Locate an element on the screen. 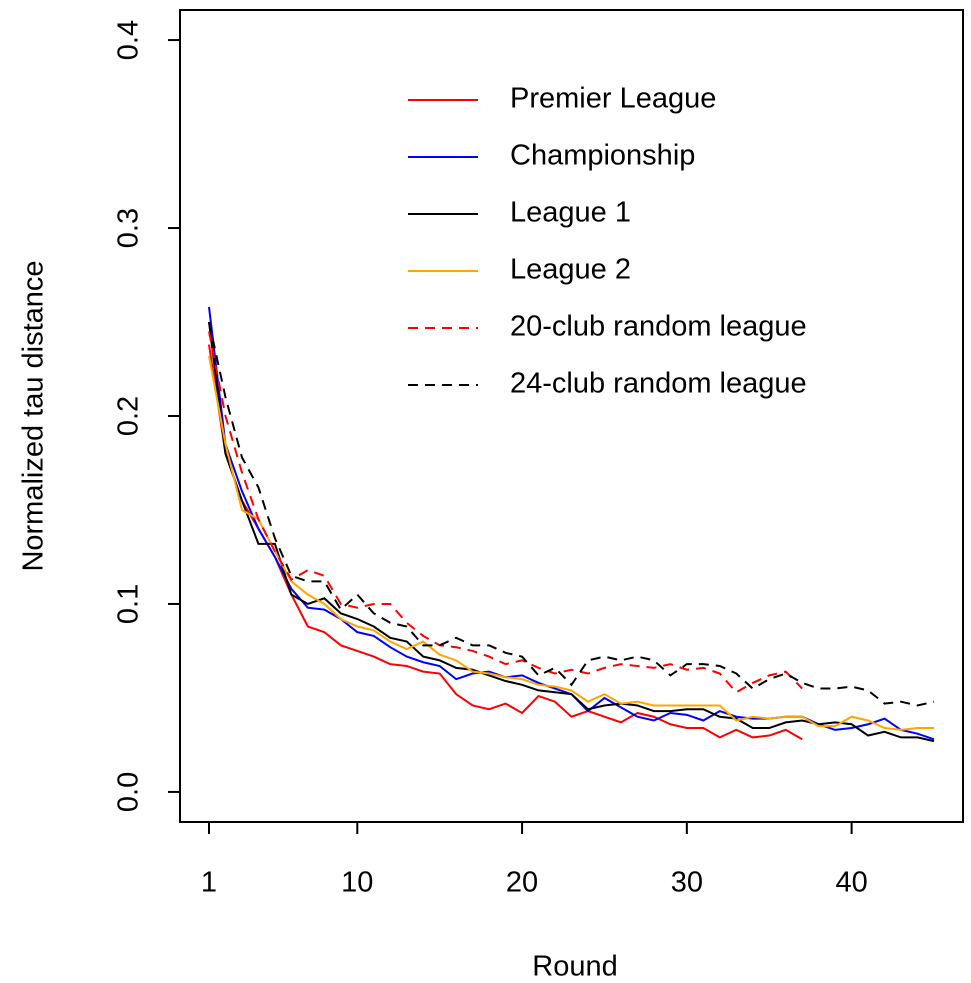  y-tick-label: 0.0 is located at coordinates (129, 792).